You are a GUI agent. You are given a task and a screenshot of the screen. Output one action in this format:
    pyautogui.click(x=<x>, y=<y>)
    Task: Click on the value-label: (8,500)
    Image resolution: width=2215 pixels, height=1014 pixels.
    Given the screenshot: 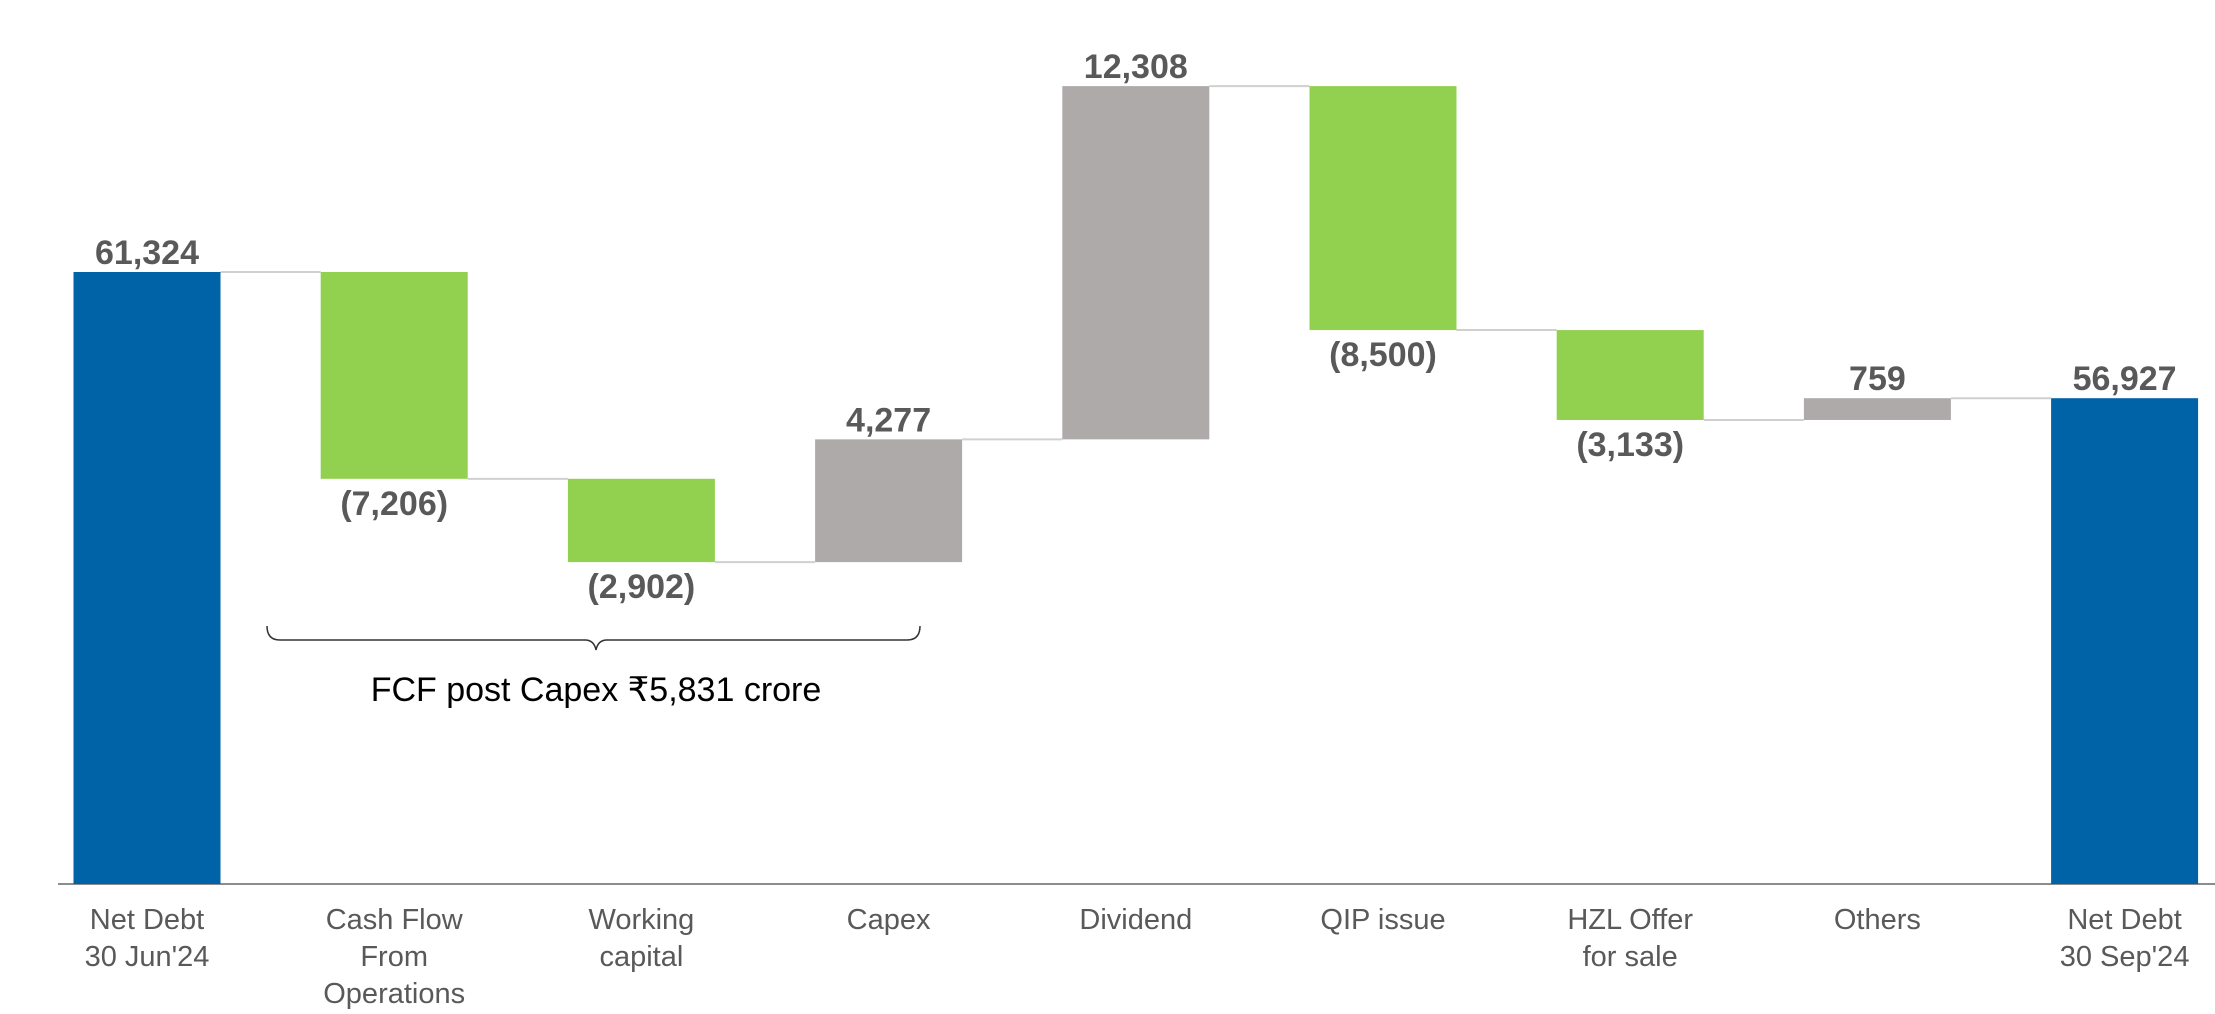 What is the action you would take?
    pyautogui.click(x=1383, y=355)
    